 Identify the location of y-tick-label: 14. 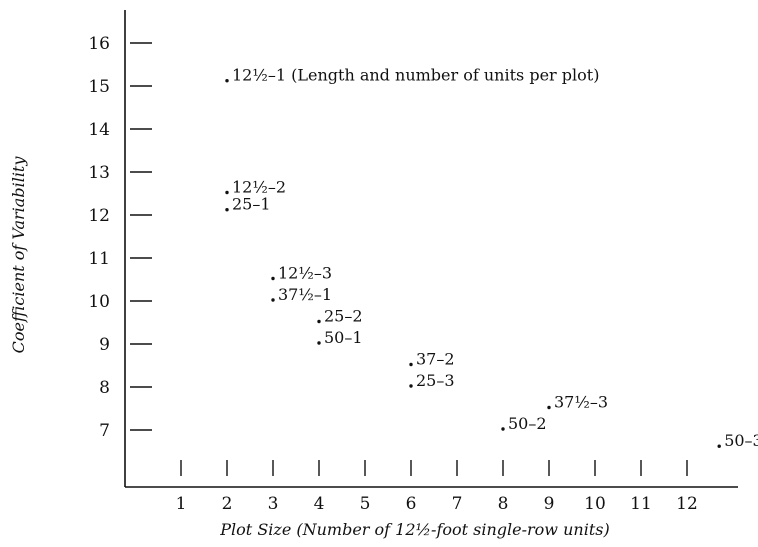
(99, 130).